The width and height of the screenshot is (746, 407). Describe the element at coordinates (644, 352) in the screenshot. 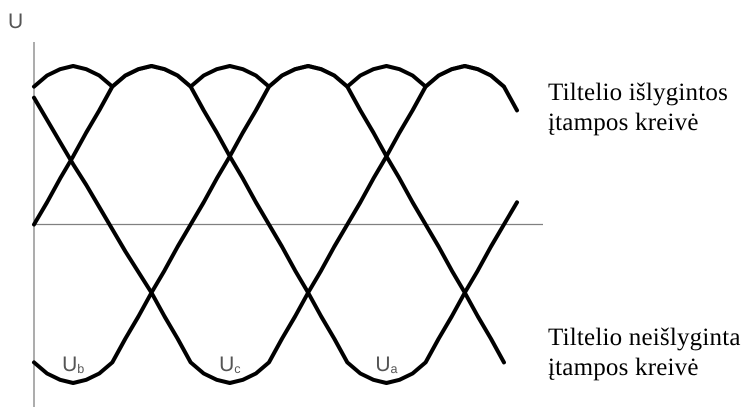

I see `text: Tiltelio neišlyginta įtampos kreivė` at that location.